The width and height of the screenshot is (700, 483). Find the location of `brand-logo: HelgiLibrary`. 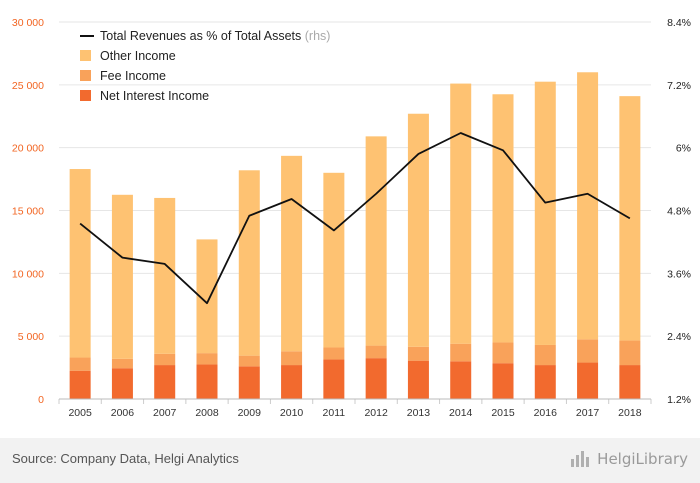

brand-logo: HelgiLibrary is located at coordinates (629, 459).